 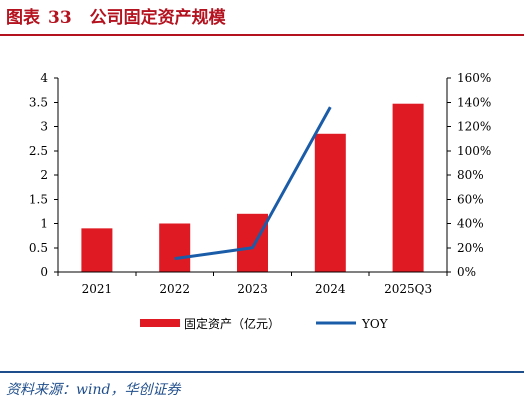 What do you see at coordinates (408, 187) in the screenshot?
I see `bar-2025Q3` at bounding box center [408, 187].